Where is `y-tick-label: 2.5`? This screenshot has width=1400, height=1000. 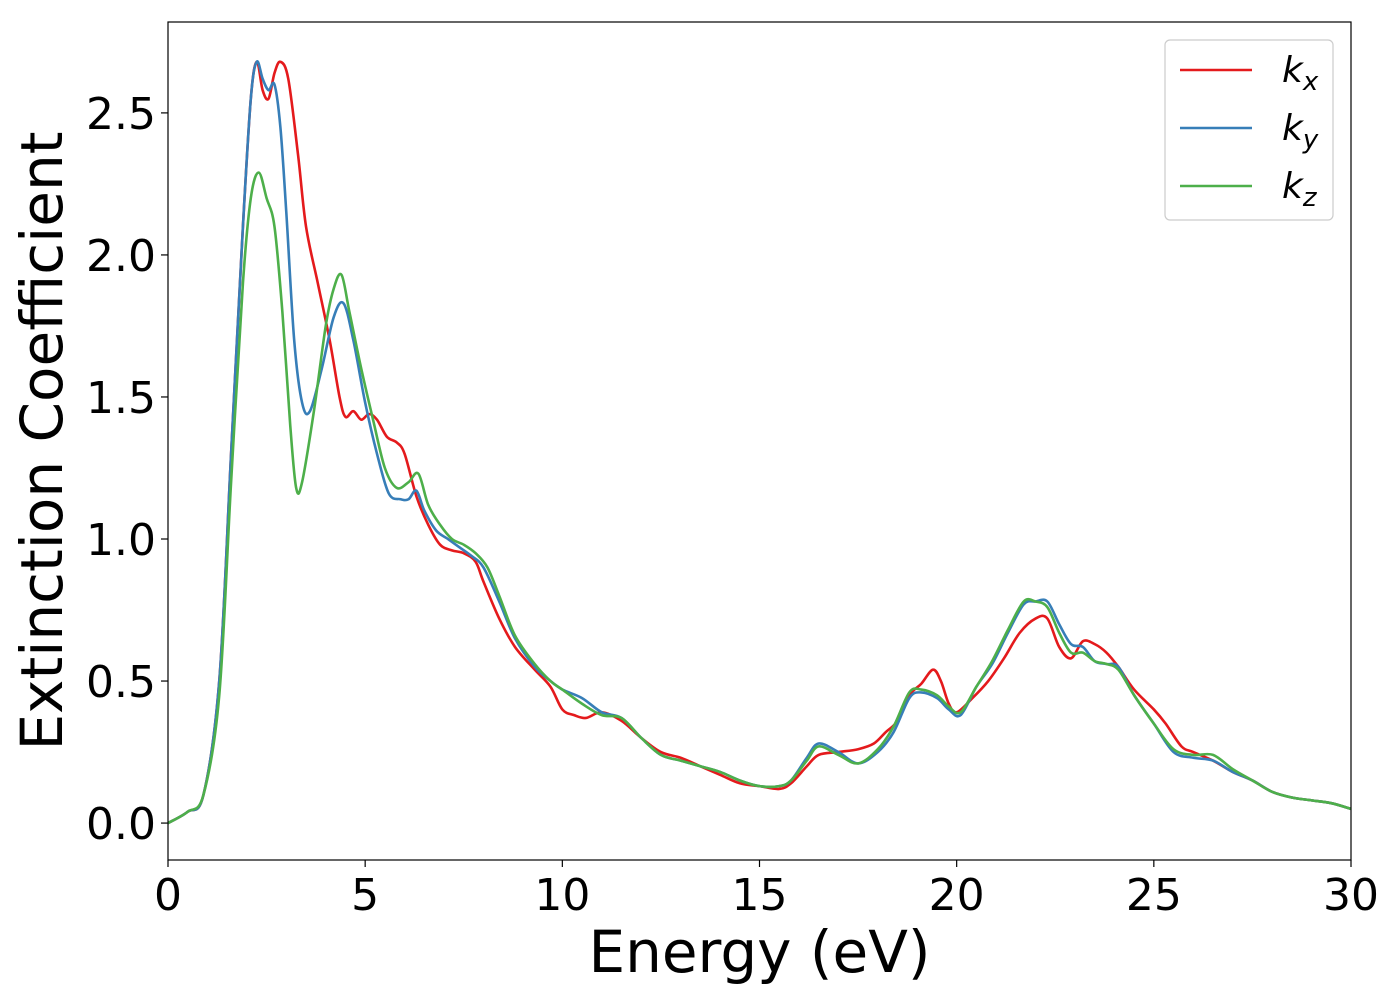 y-tick-label: 2.5 is located at coordinates (121, 114).